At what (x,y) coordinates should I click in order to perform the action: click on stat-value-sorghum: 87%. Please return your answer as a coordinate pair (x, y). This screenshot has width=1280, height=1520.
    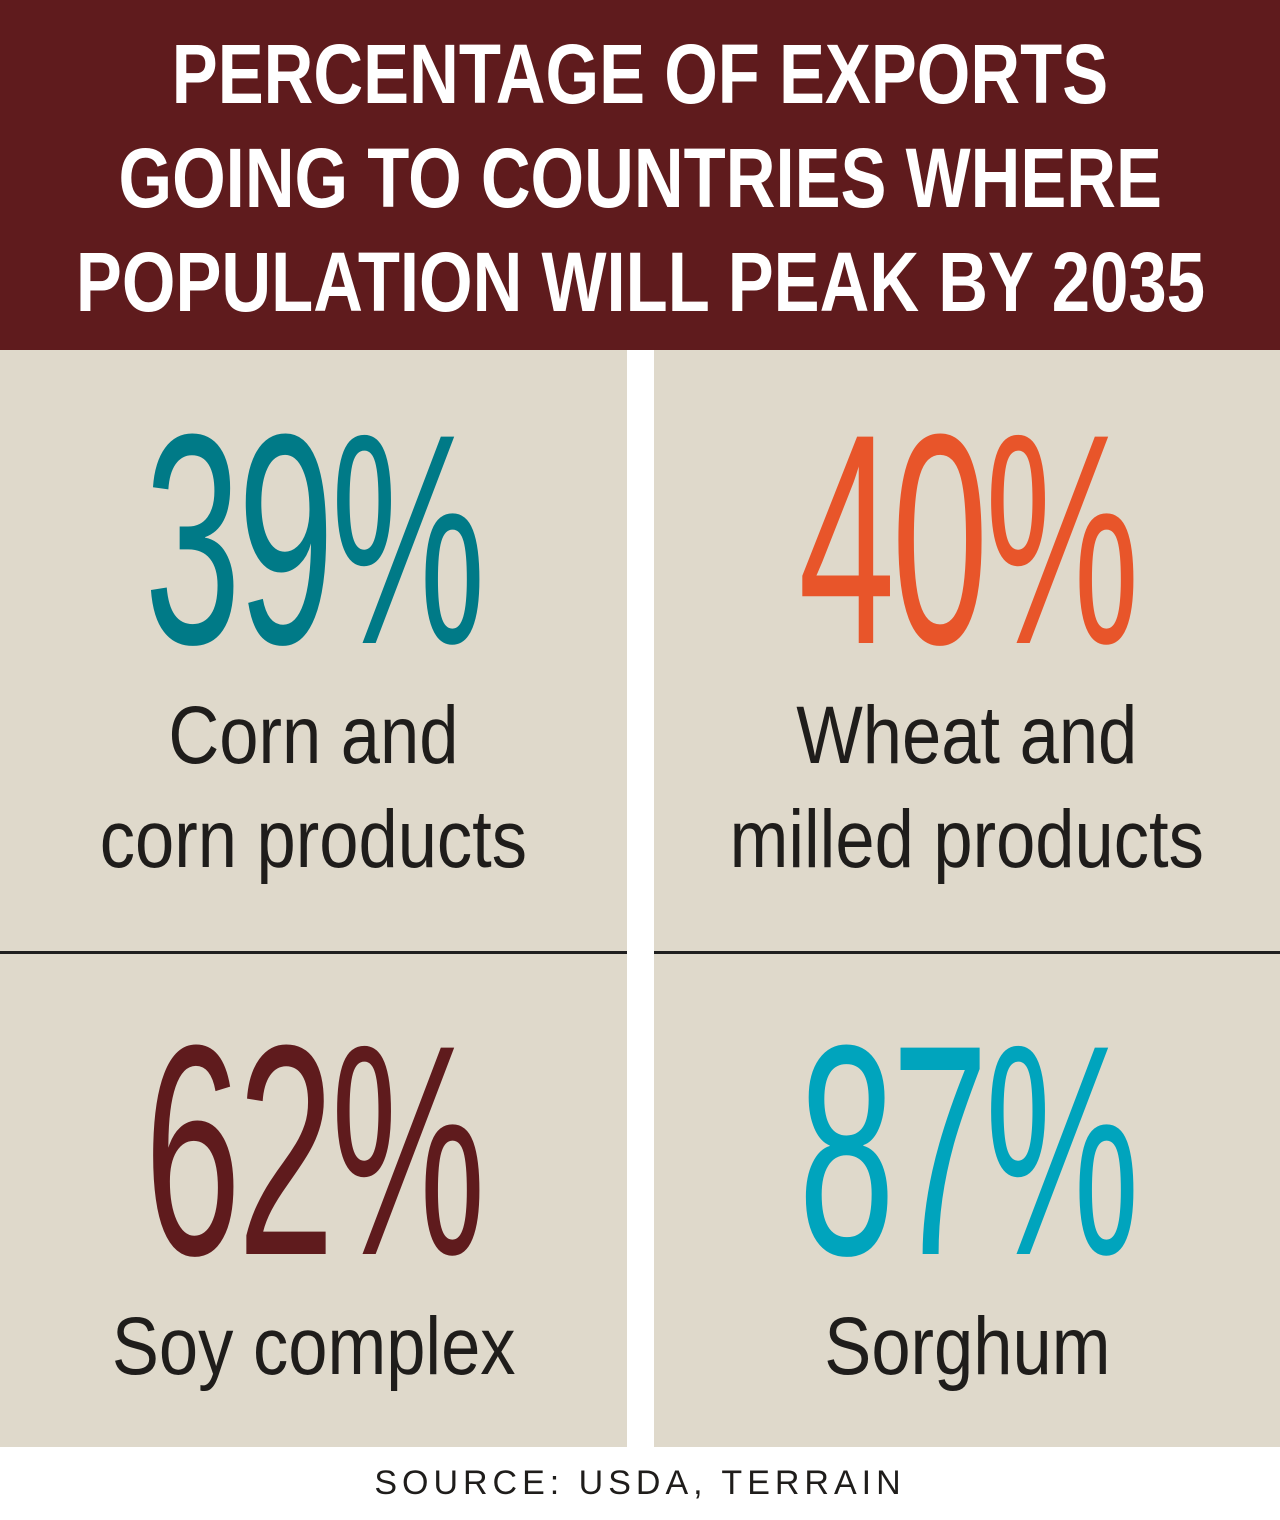
    Looking at the image, I should click on (968, 1150).